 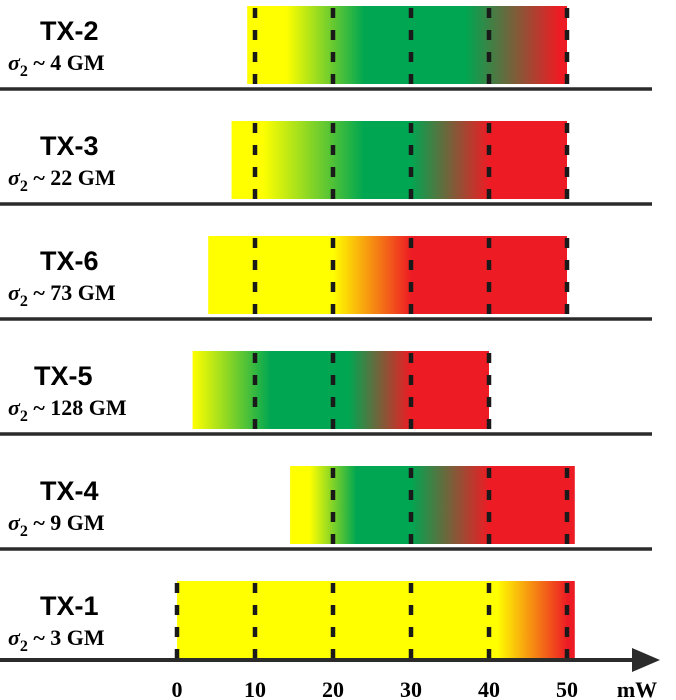 What do you see at coordinates (567, 688) in the screenshot?
I see `x-tick-label: 50` at bounding box center [567, 688].